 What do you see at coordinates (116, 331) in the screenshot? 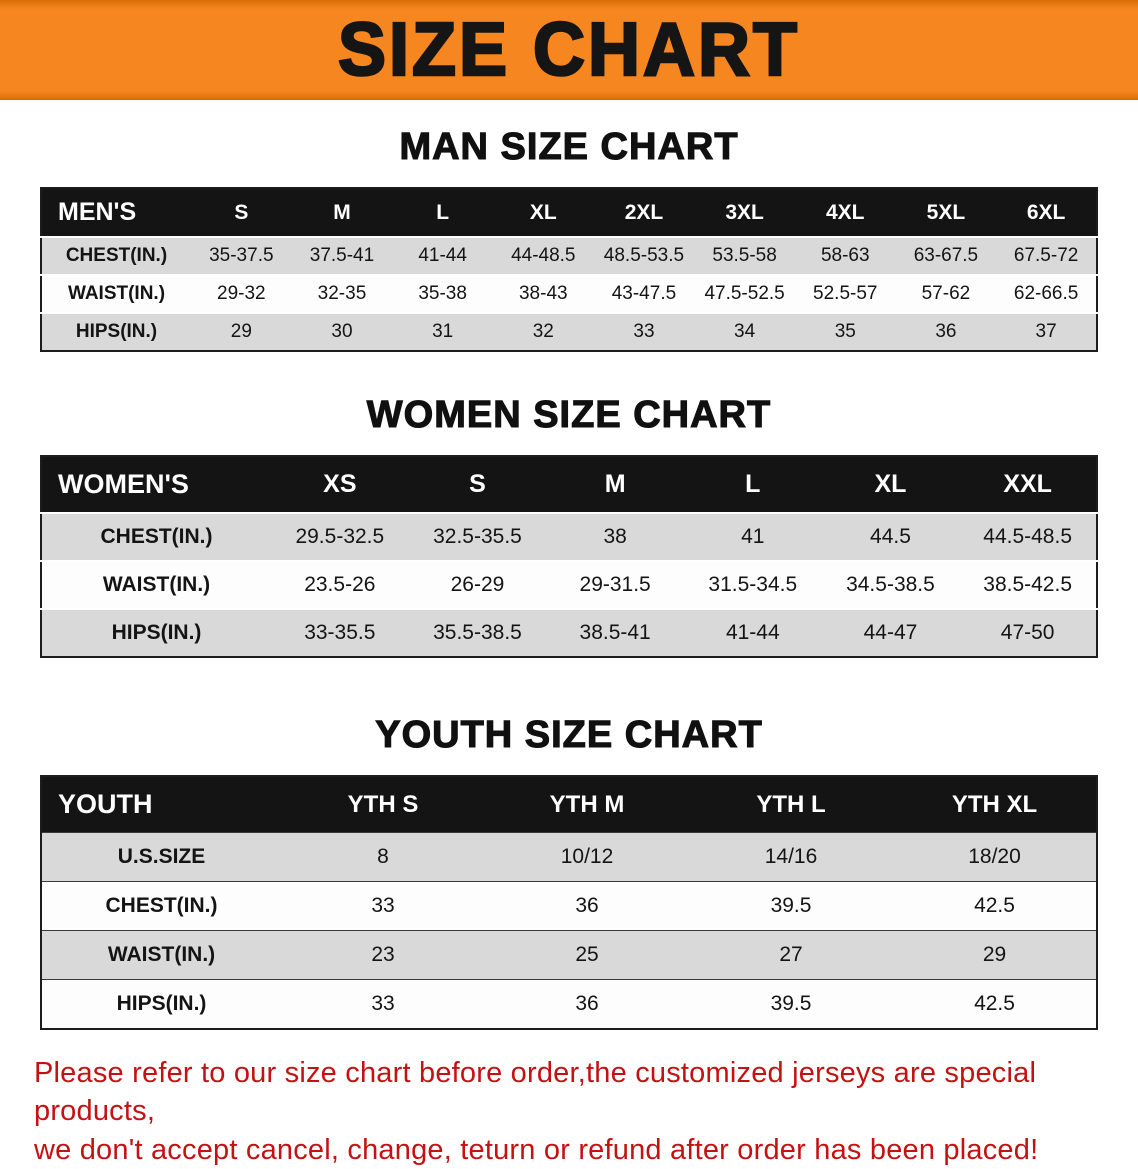
I see `men-row-label: HIPS(IN.)` at bounding box center [116, 331].